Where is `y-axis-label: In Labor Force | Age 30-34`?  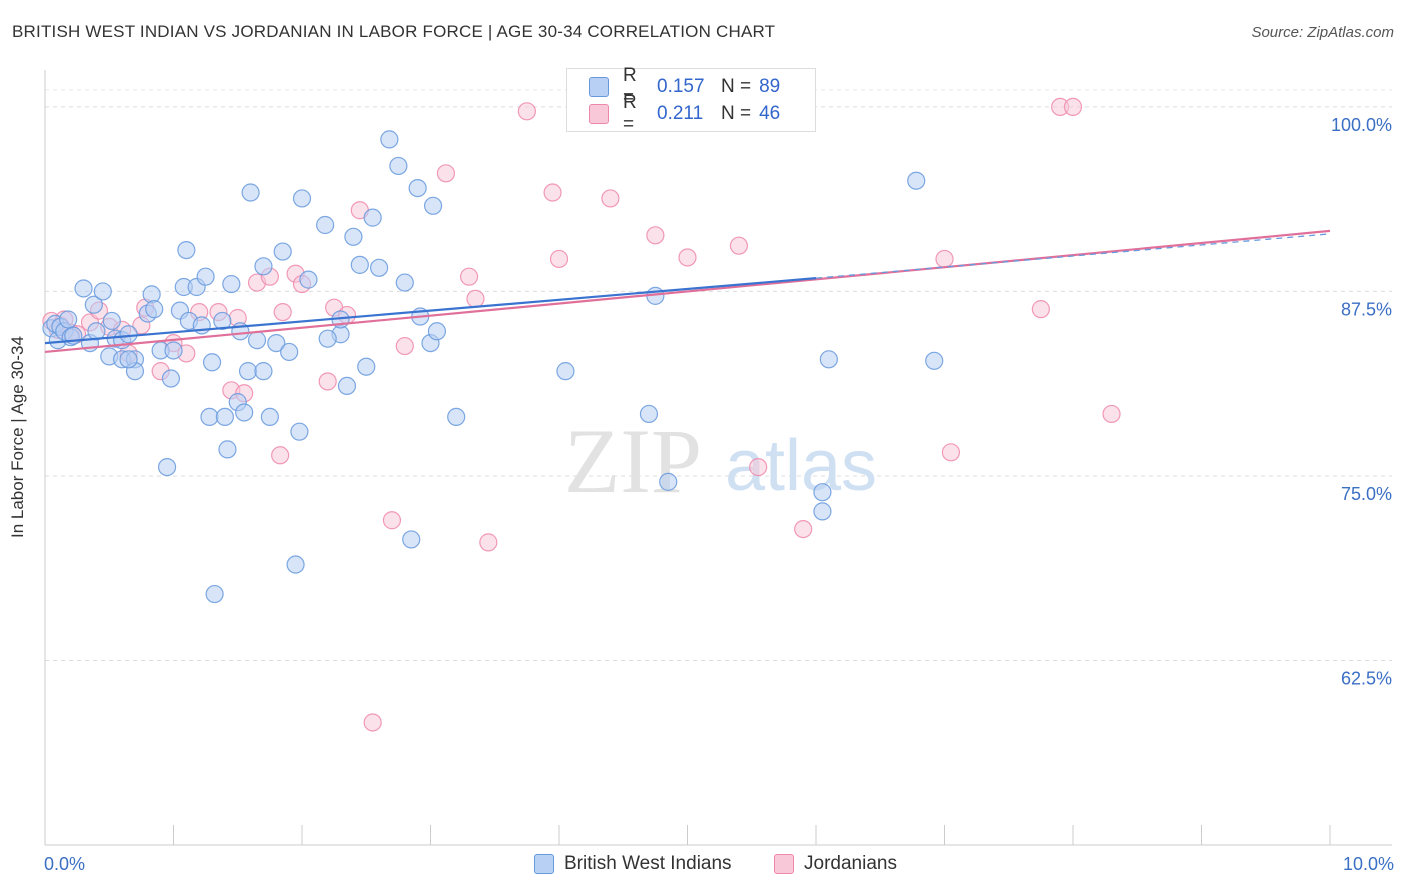 y-axis-label: In Labor Force | Age 30-34 is located at coordinates (17, 437).